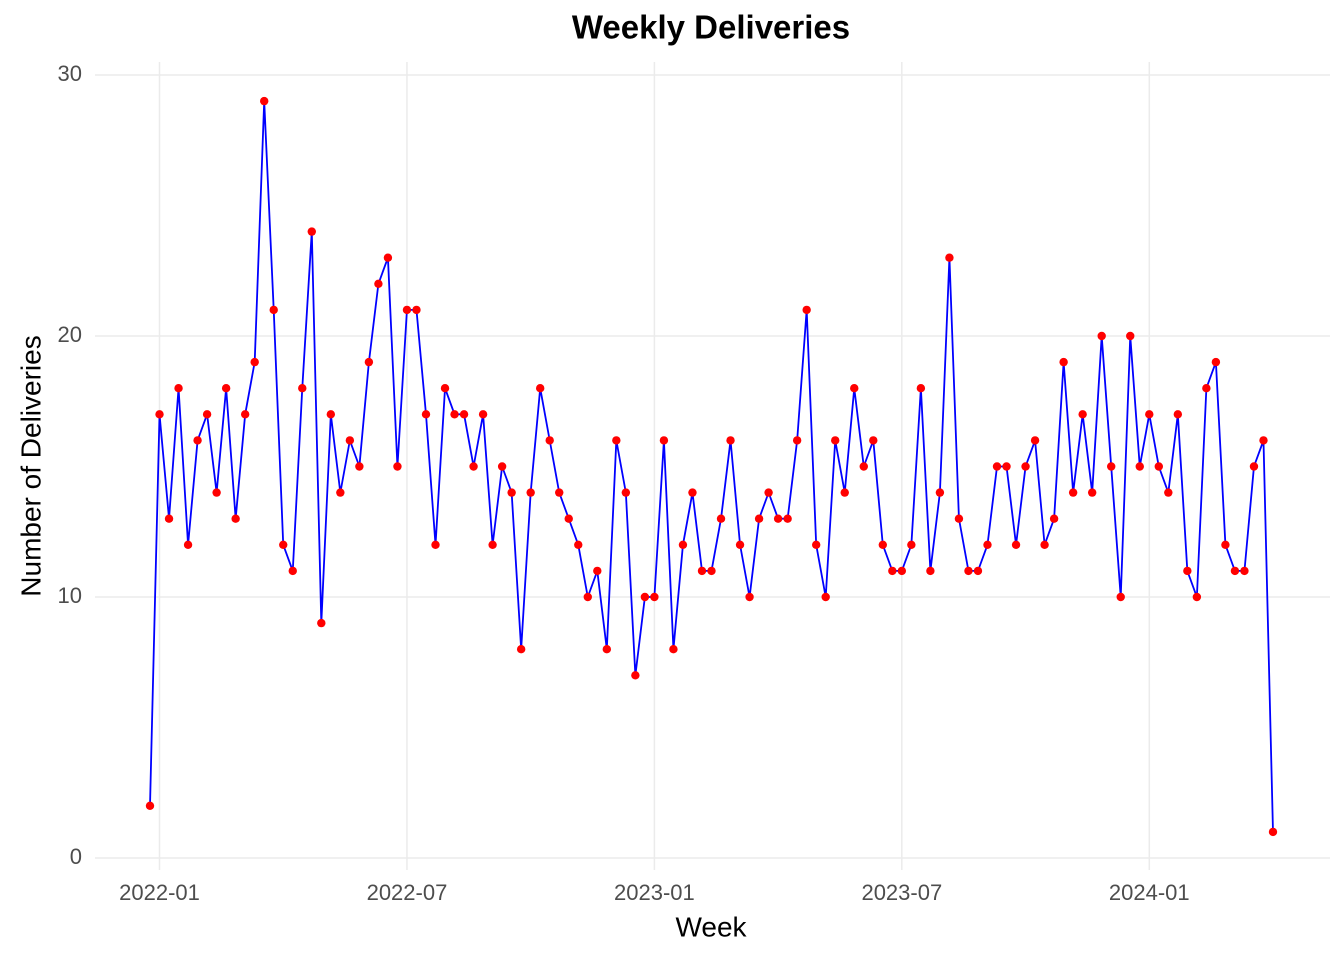  Describe the element at coordinates (711, 926) in the screenshot. I see `x-axis-label: Week` at that location.